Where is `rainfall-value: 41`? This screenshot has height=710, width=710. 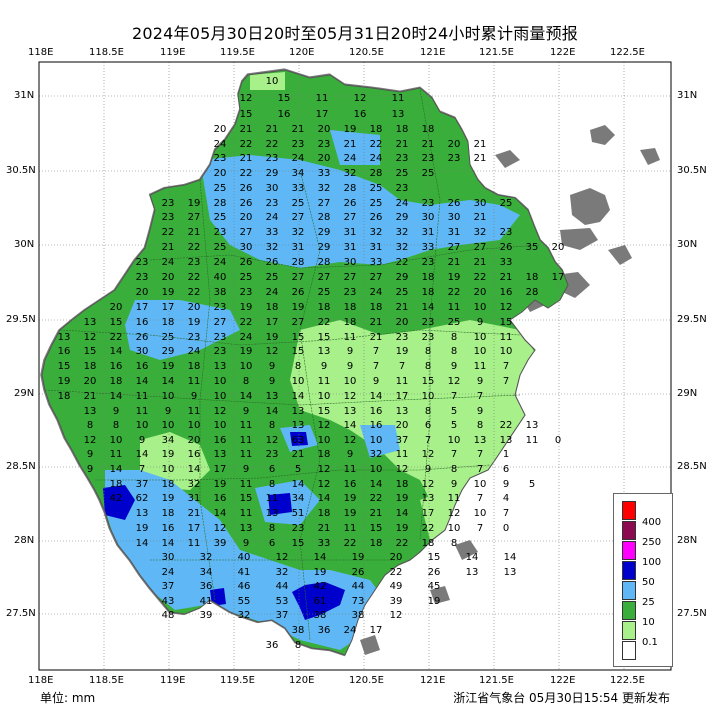 rainfall-value: 41 is located at coordinates (206, 601).